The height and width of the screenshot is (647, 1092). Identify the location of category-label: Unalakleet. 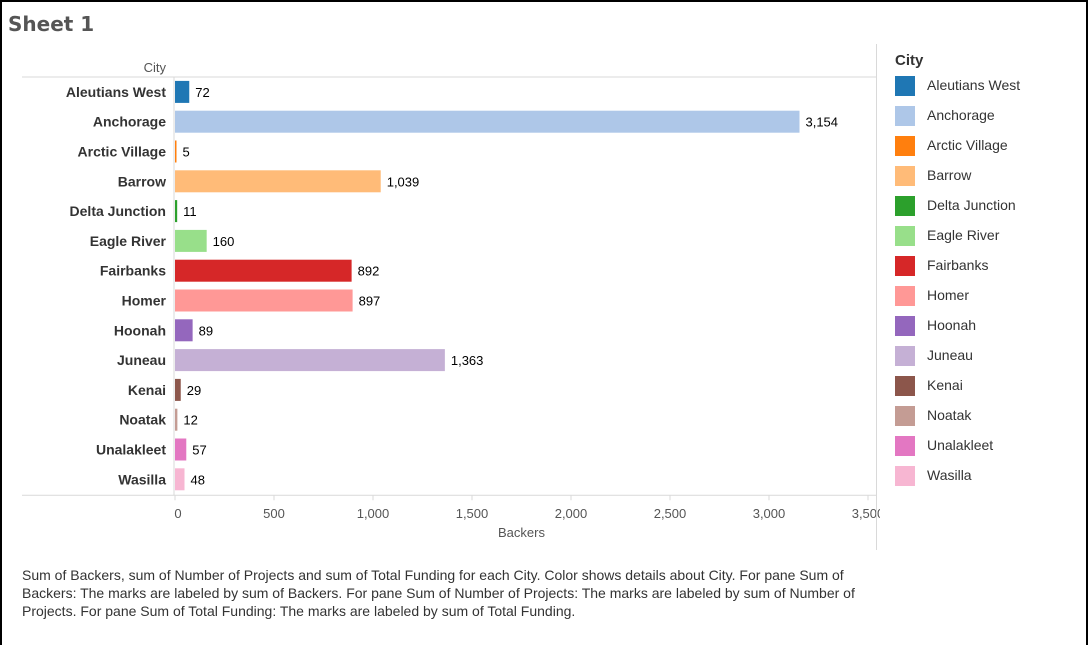
(131, 450).